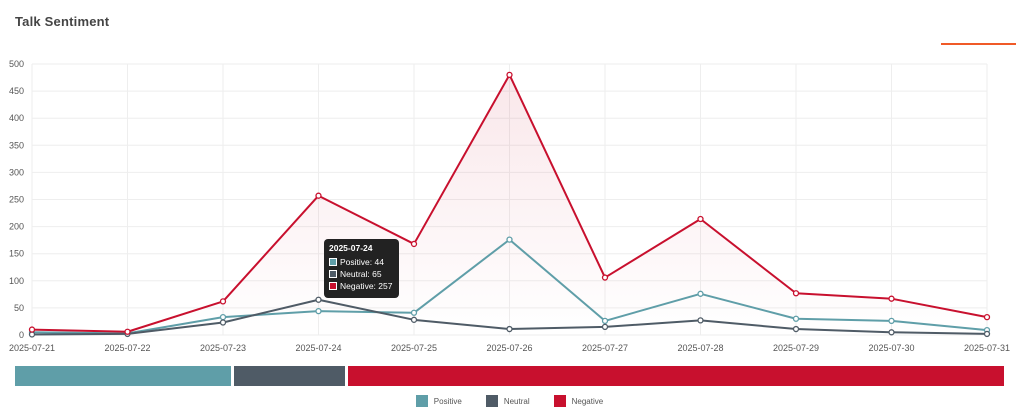 This screenshot has width=1019, height=418. Describe the element at coordinates (605, 348) in the screenshot. I see `x-tick-label: 2025-07-27` at that location.